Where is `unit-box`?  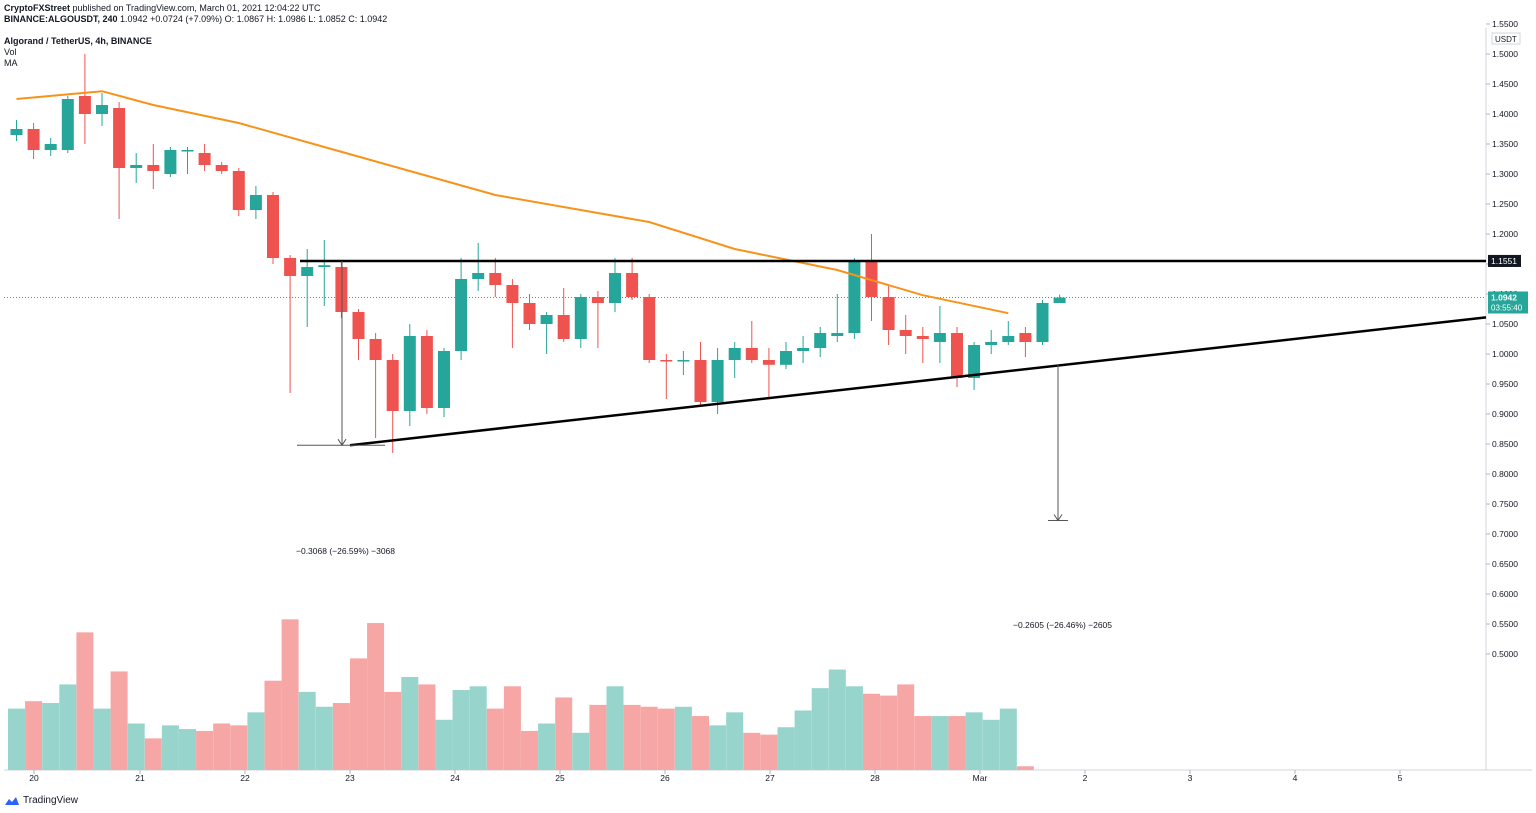
unit-box is located at coordinates (1506, 38).